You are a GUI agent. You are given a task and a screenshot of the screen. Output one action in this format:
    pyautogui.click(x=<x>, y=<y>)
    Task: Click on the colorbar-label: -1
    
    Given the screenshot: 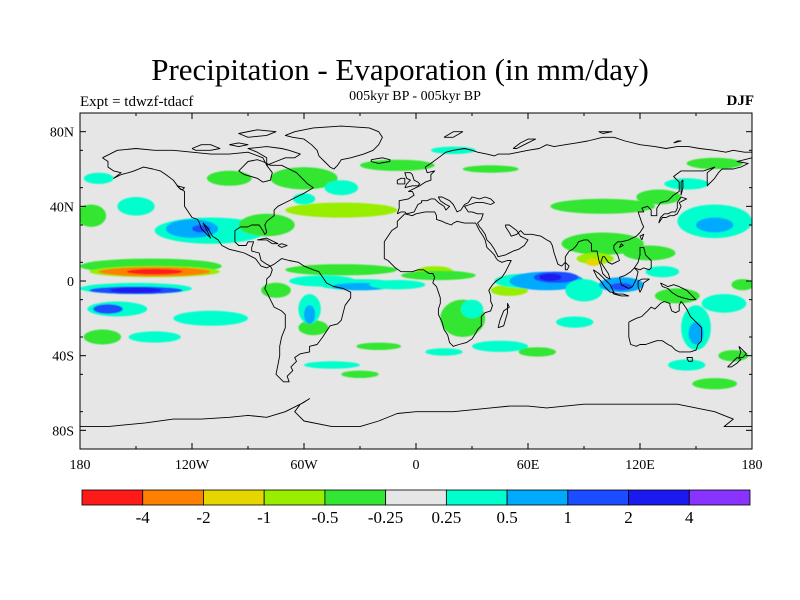 What is the action you would take?
    pyautogui.click(x=264, y=517)
    